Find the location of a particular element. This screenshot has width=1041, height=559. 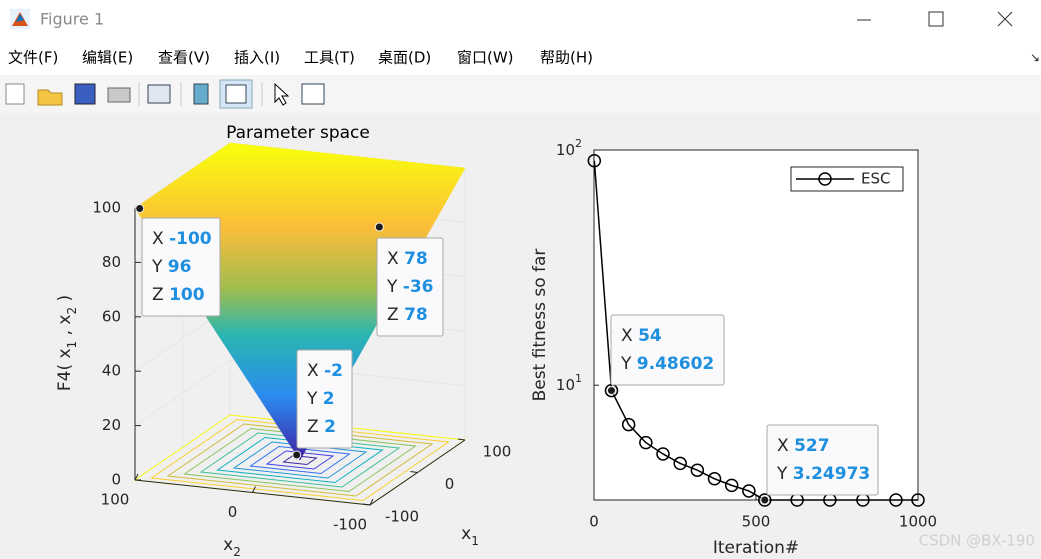

subscript: 1 is located at coordinates (475, 541).